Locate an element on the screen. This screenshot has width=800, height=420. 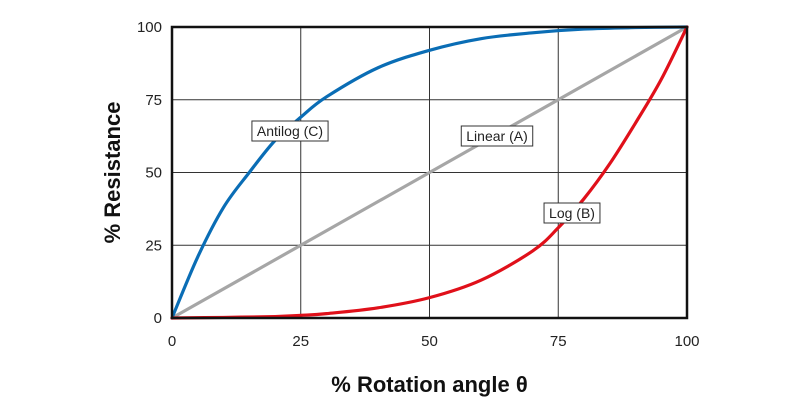
x-axis-title: % Rotation angle θ is located at coordinates (429, 384).